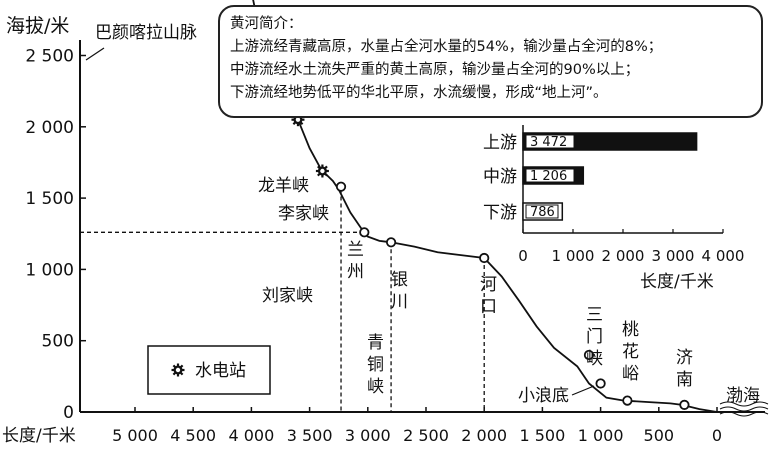 The image size is (775, 452). I want to click on place-label: 巴颜喀拉山脉, so click(146, 33).